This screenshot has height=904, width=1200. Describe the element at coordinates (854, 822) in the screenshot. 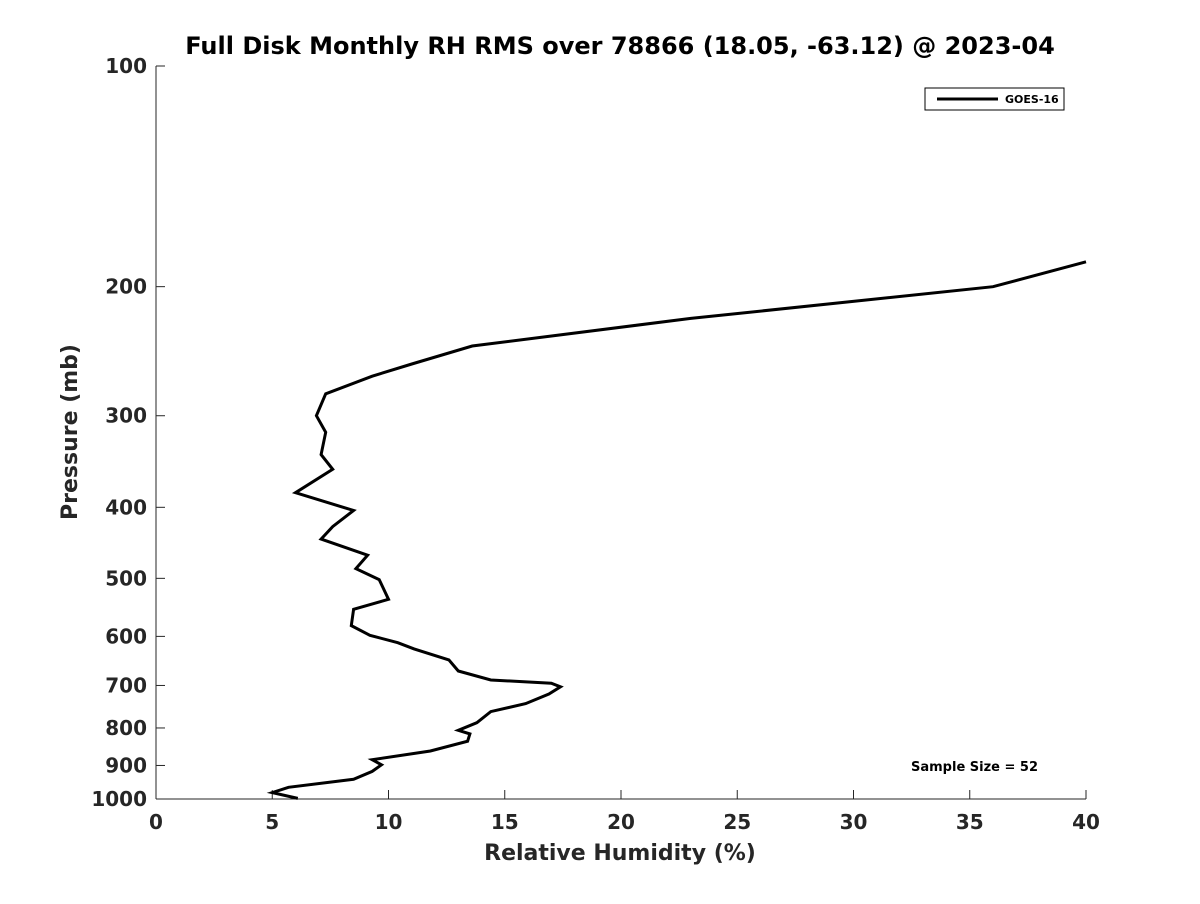

I see `x-tick-label-30: 30` at that location.